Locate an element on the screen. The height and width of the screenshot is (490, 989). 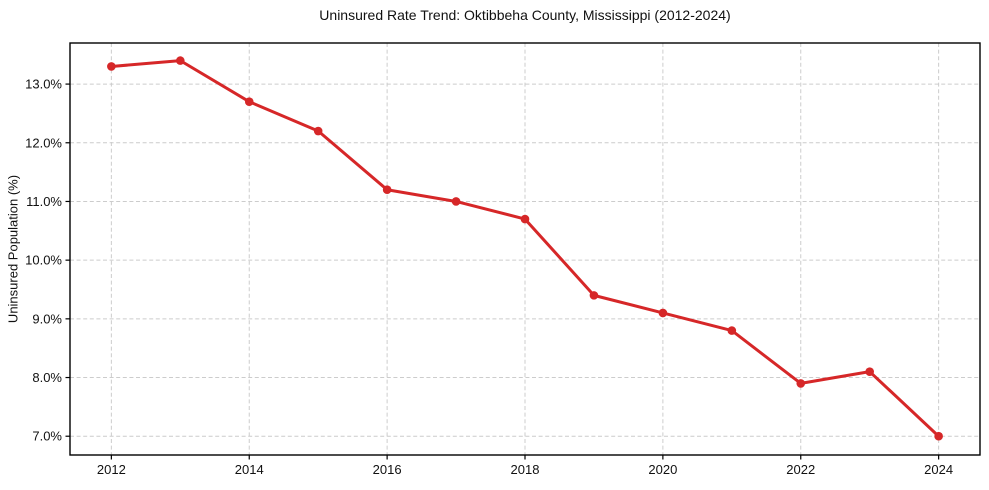
x-tick-label: 2018 is located at coordinates (525, 469).